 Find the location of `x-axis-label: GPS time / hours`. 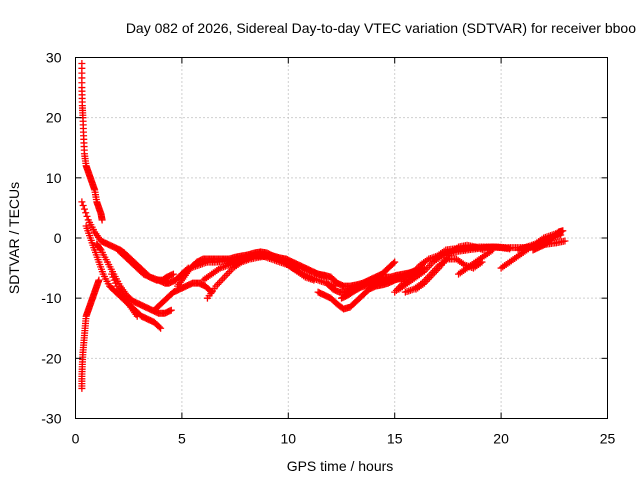

x-axis-label: GPS time / hours is located at coordinates (340, 466).